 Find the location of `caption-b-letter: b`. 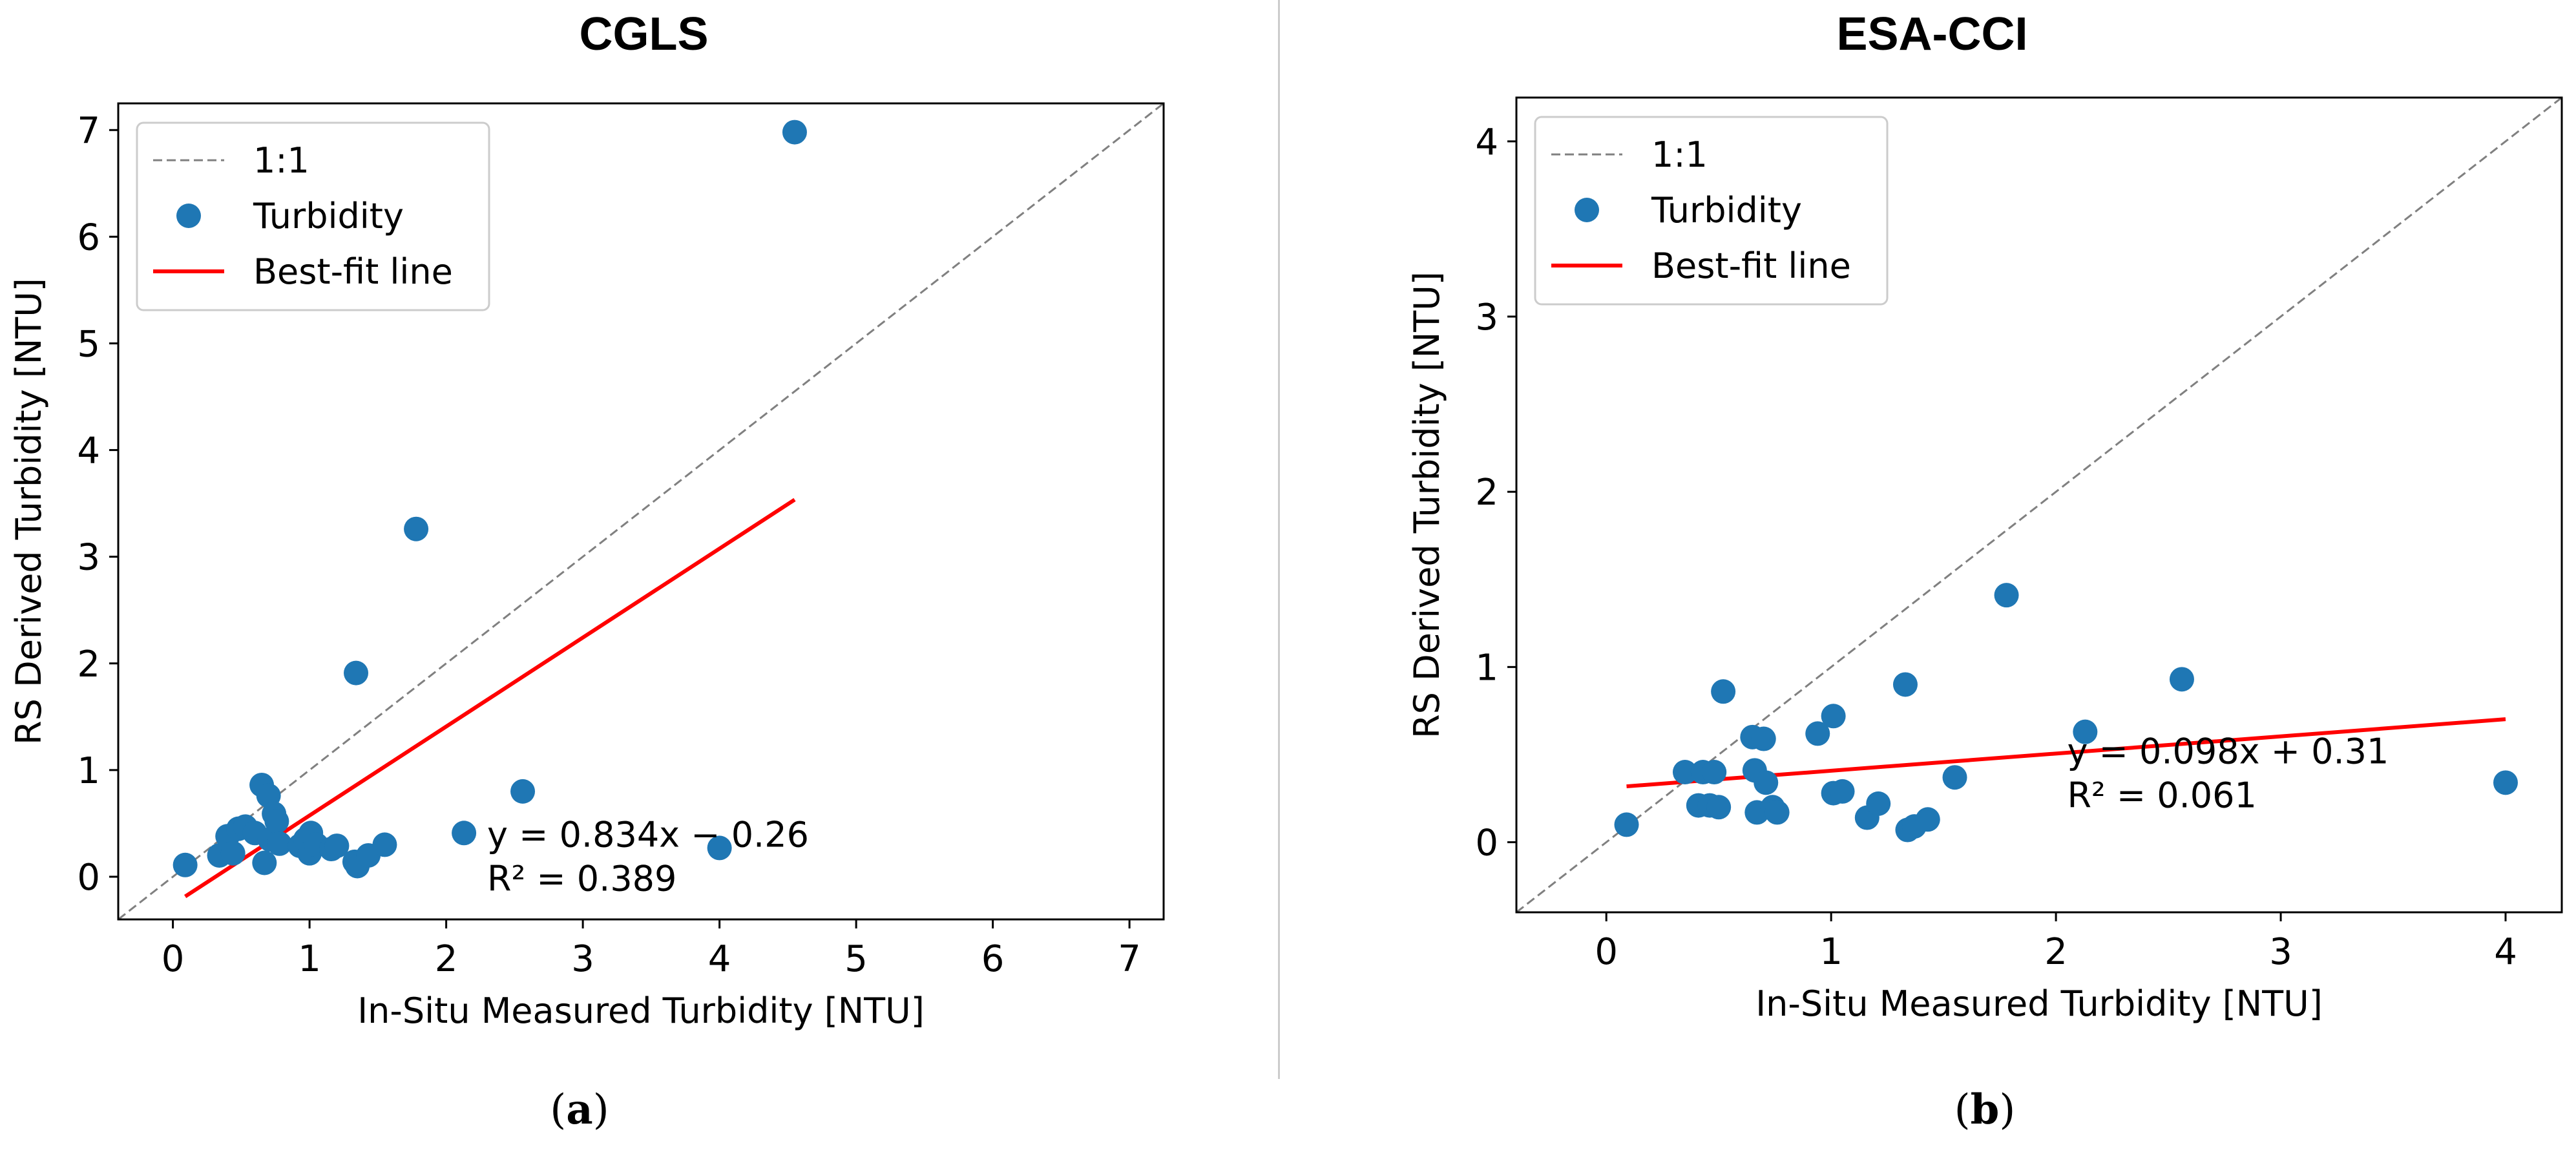

caption-b-letter: b is located at coordinates (1985, 1109).